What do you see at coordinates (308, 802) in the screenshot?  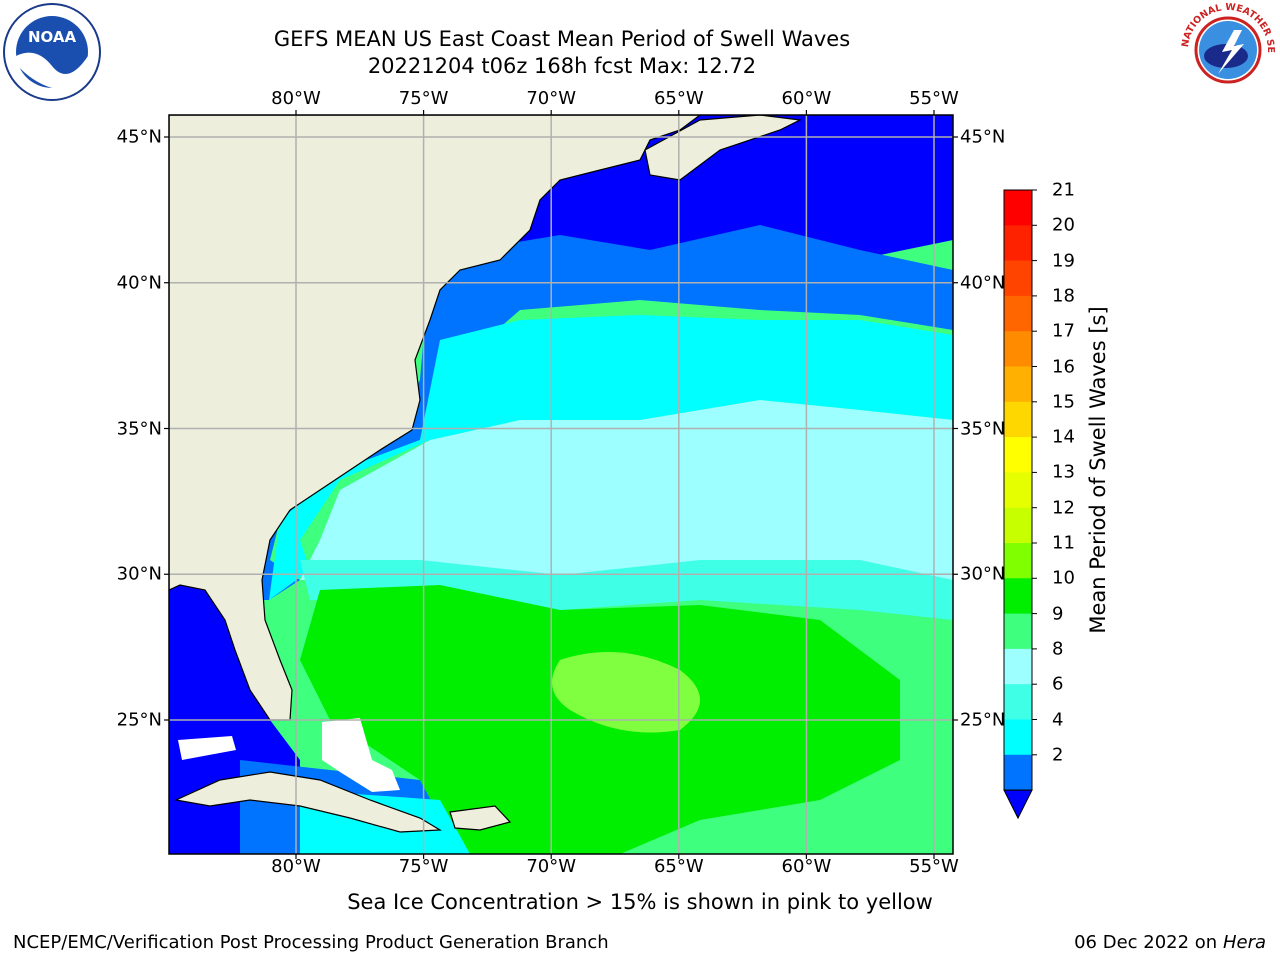 I see `land-cuba` at bounding box center [308, 802].